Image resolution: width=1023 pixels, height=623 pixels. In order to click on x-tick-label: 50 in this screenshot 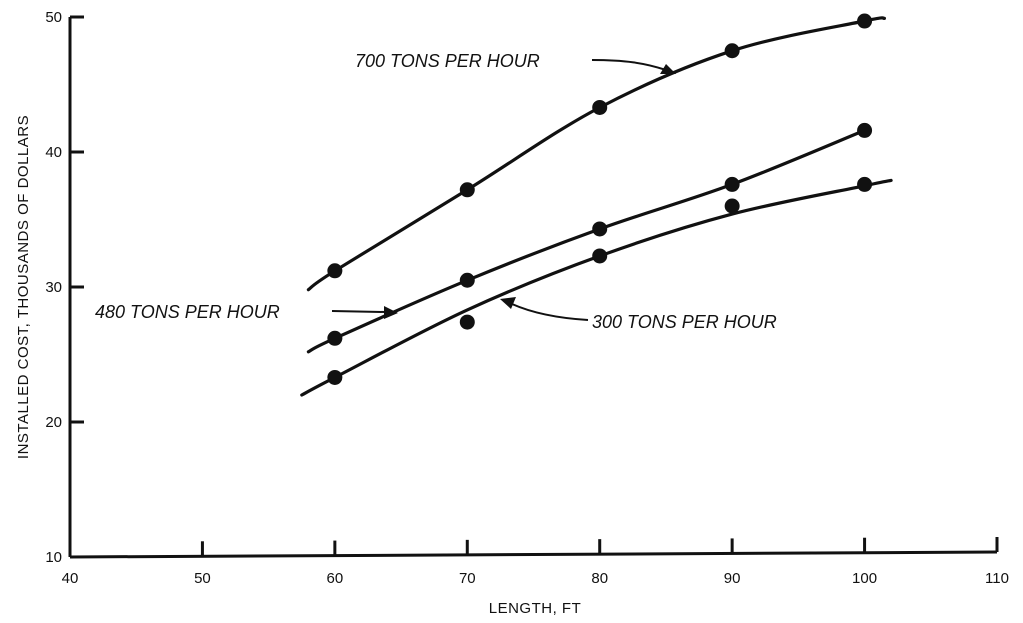, I will do `click(202, 578)`.